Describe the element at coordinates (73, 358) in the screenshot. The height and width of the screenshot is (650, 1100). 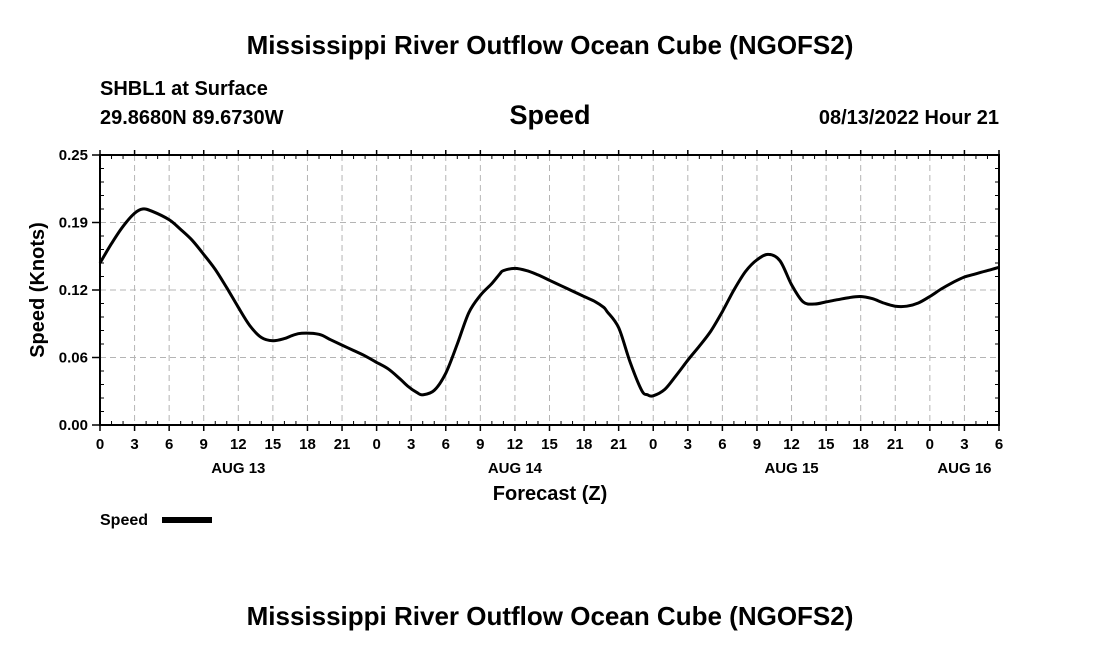
I see `y-tick-label: 0.06` at that location.